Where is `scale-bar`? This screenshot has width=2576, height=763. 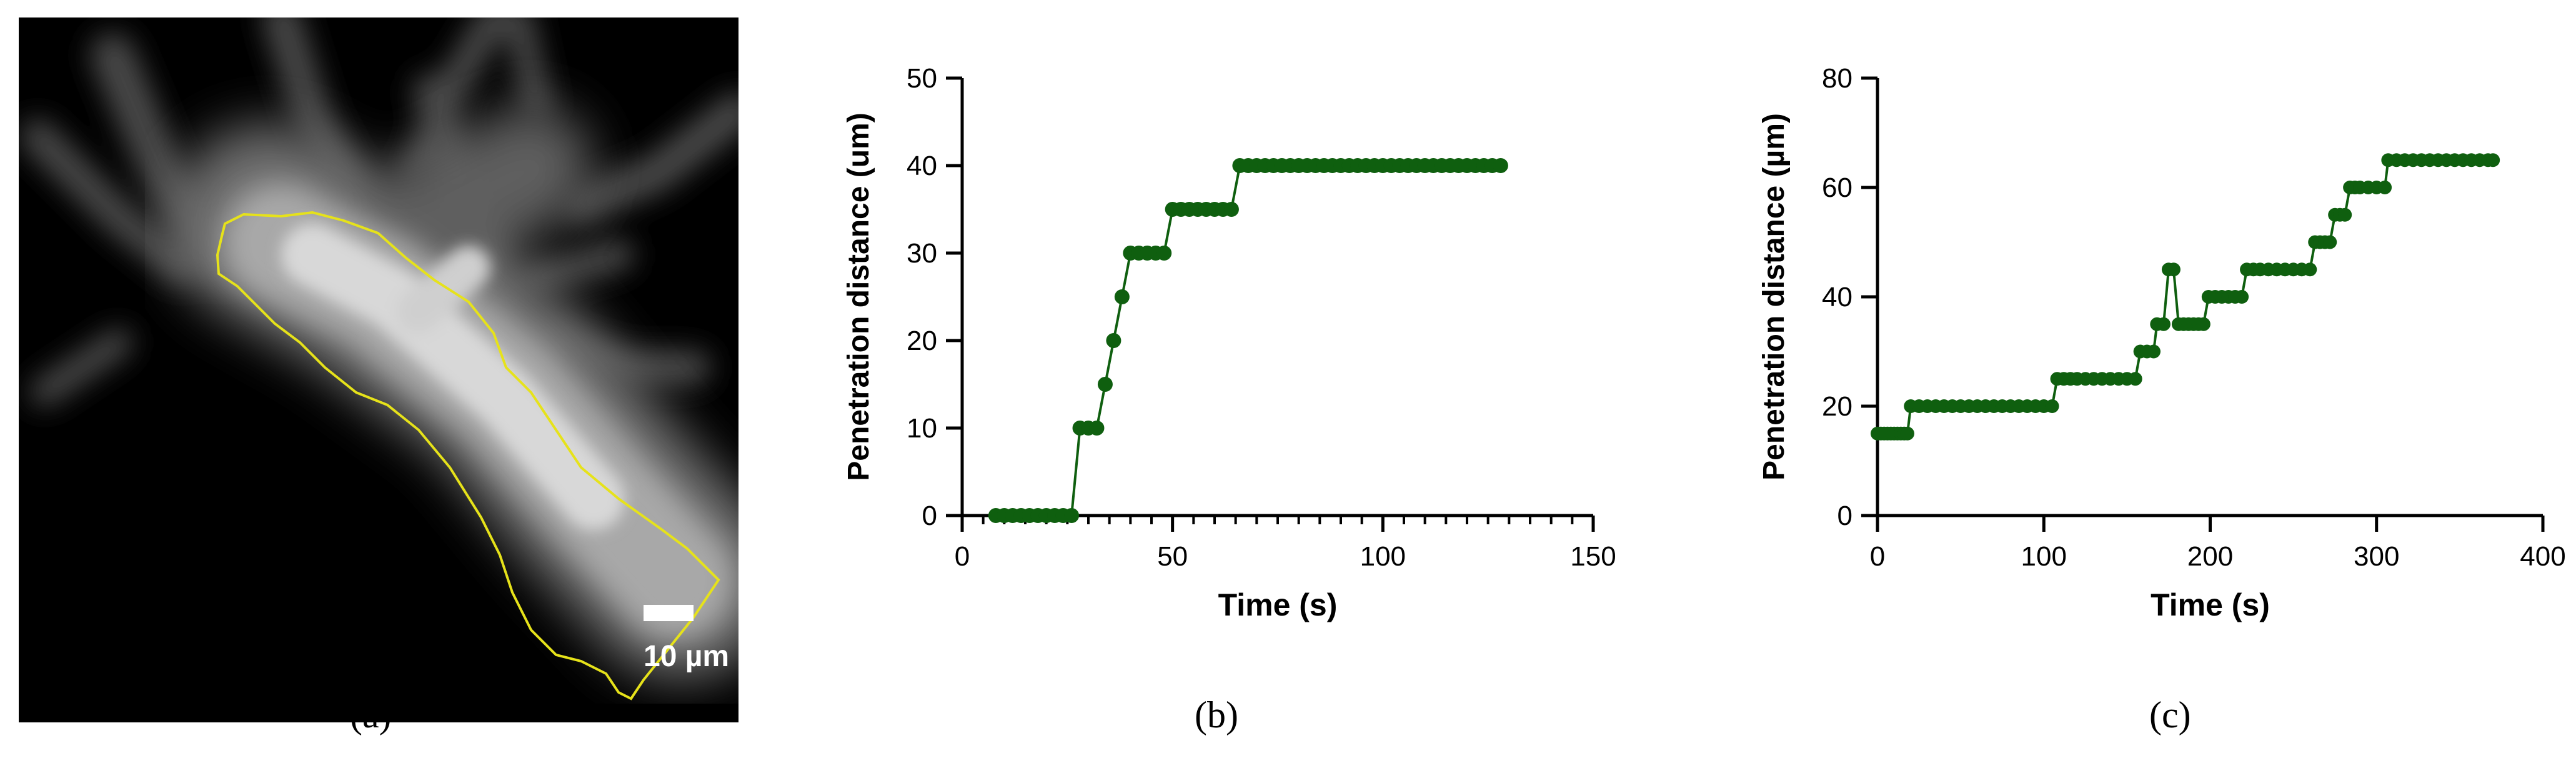
scale-bar is located at coordinates (669, 613).